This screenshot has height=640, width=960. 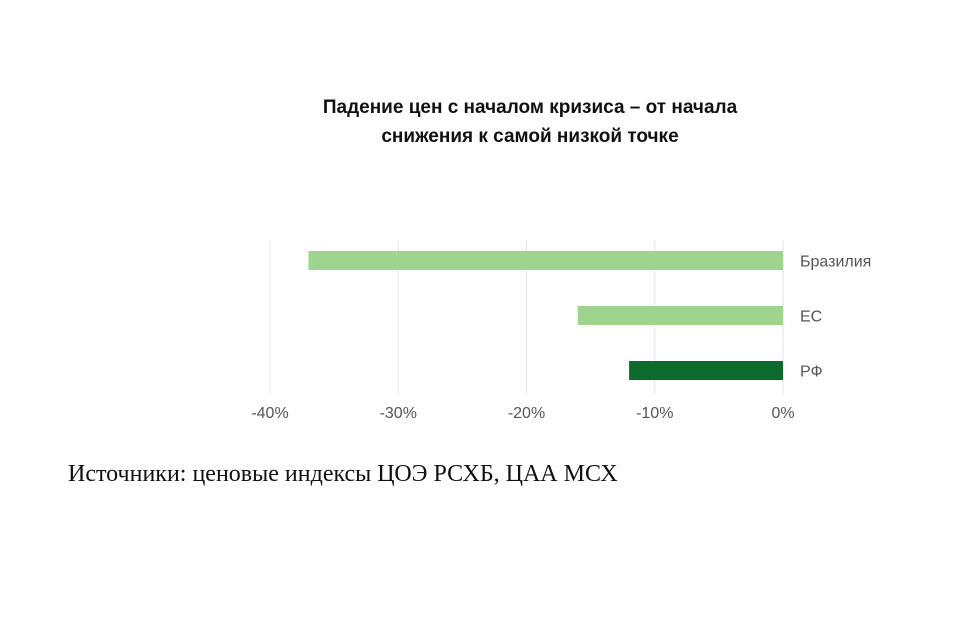 What do you see at coordinates (530, 136) in the screenshot?
I see `chart-title-line-2: снижения к самой низкой точке` at bounding box center [530, 136].